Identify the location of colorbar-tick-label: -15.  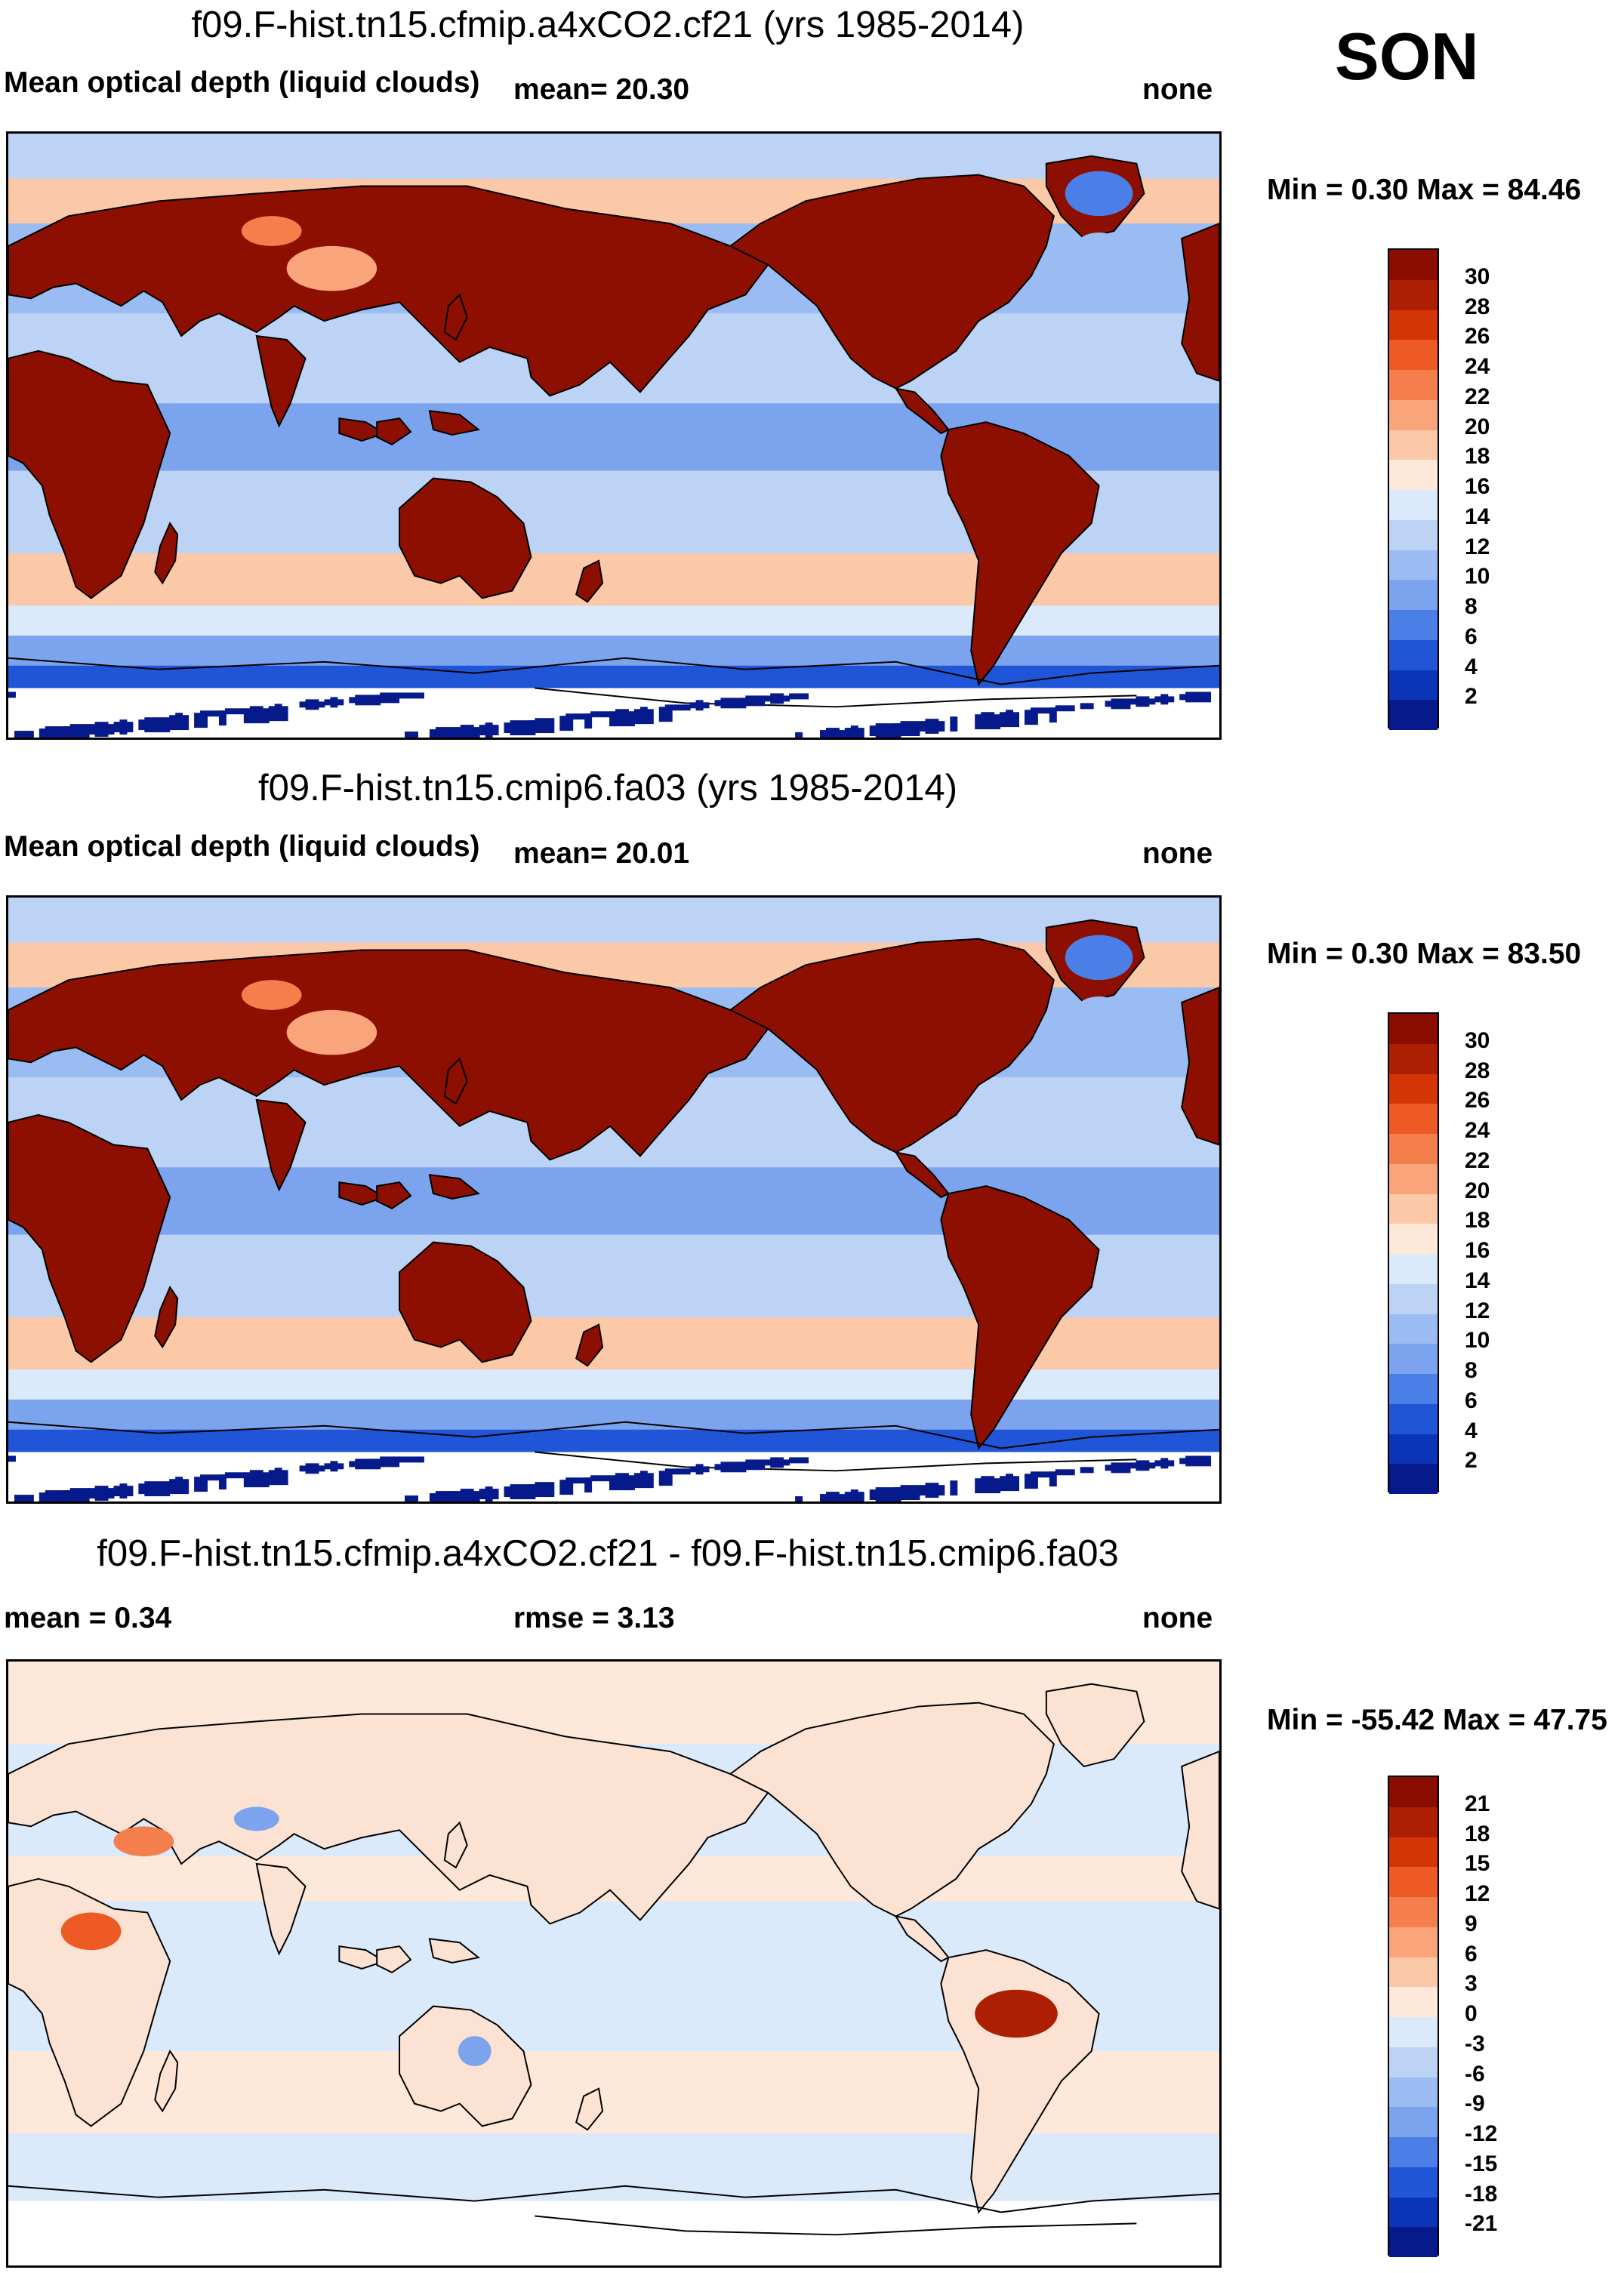
(1481, 2163).